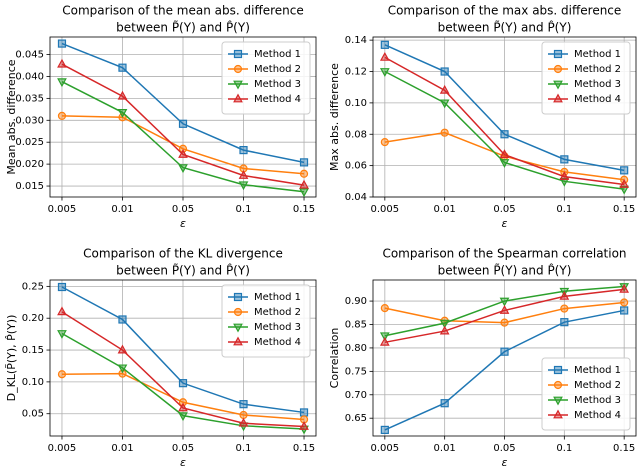 This screenshot has height=469, width=640. I want to click on y-tick-label: 0.65, so click(356, 418).